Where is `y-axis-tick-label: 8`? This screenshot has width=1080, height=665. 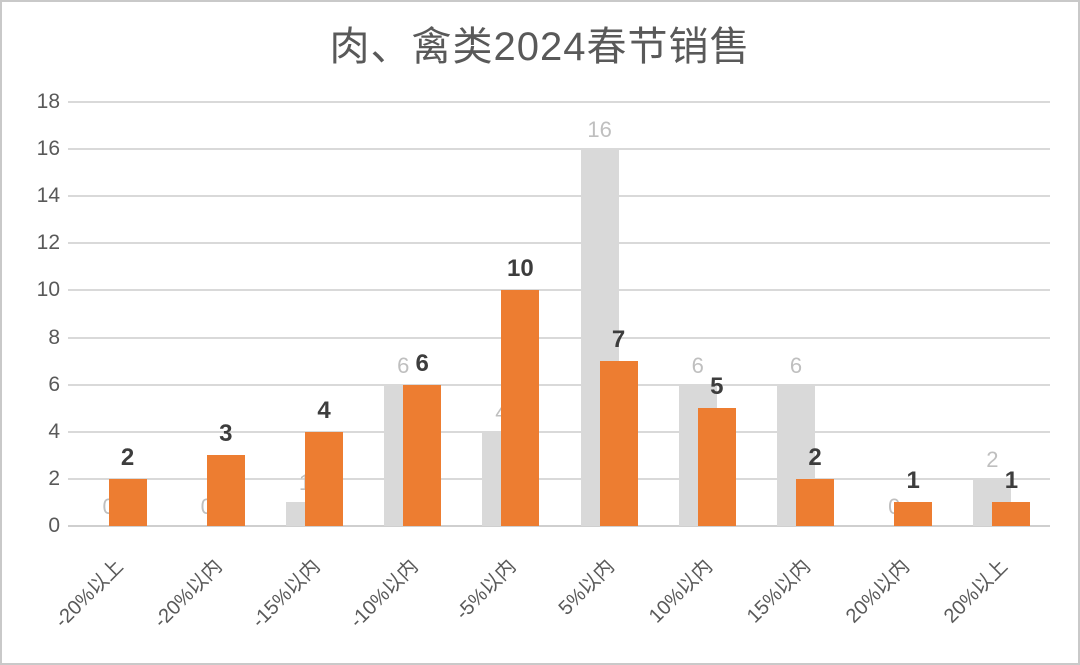 y-axis-tick-label: 8 is located at coordinates (54, 337).